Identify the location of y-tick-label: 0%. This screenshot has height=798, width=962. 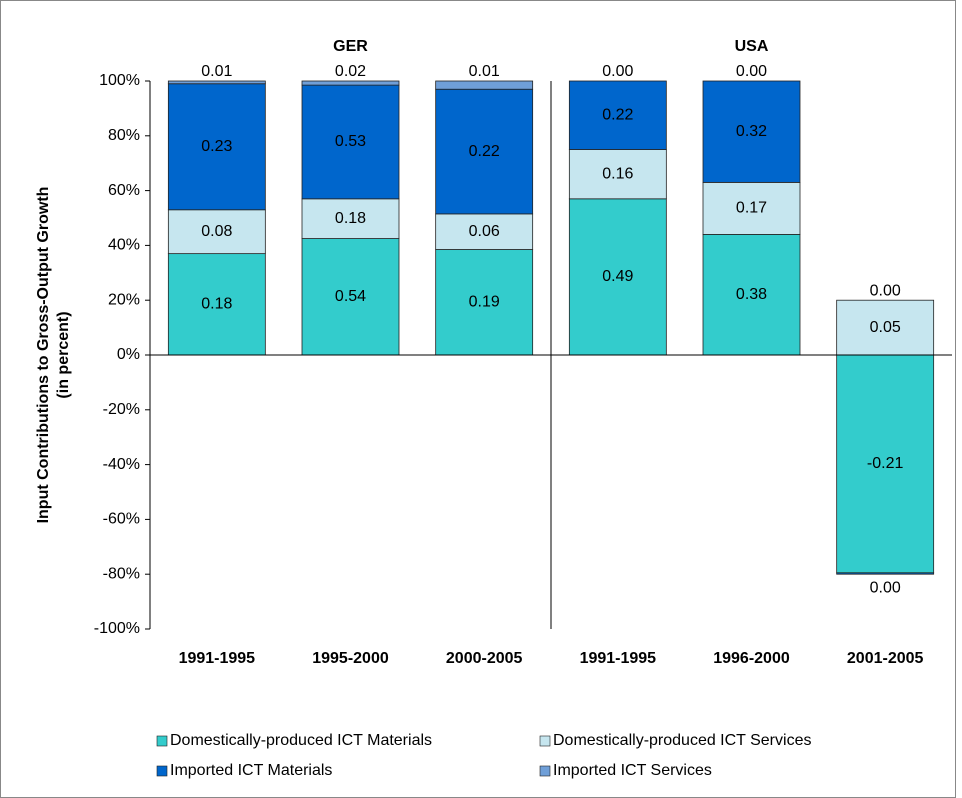
(128, 354).